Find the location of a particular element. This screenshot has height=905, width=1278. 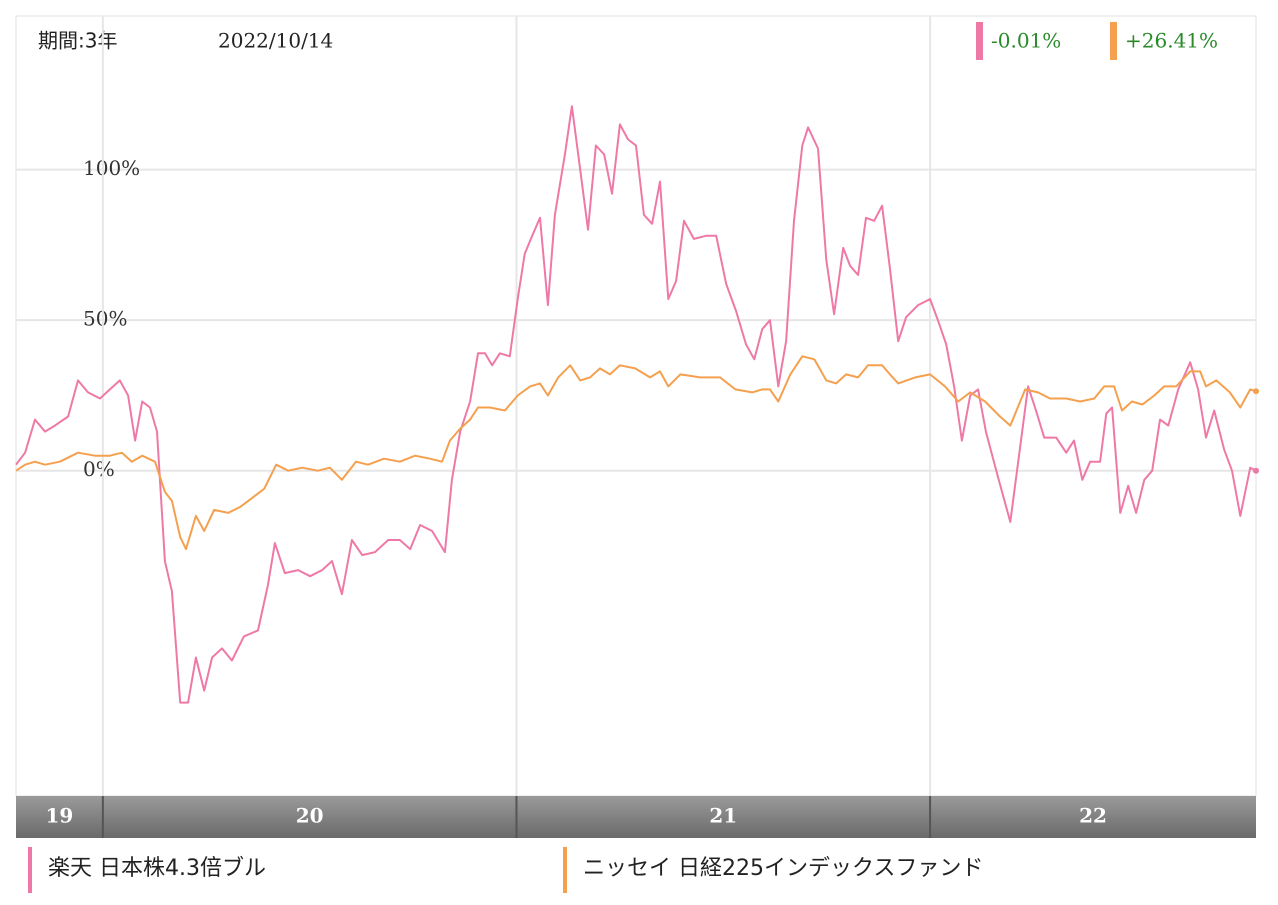

year-label: 21 is located at coordinates (723, 816).